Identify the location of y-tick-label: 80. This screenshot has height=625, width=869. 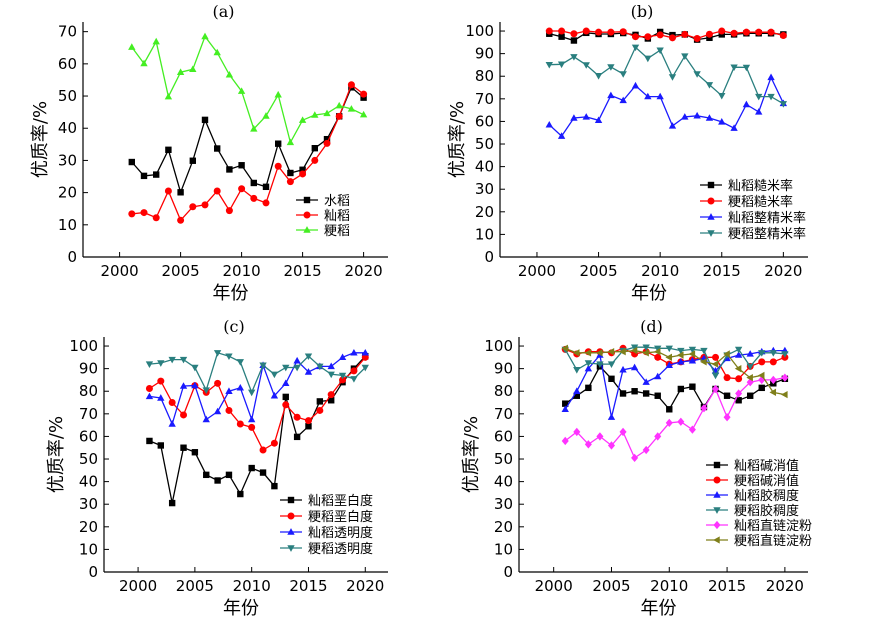
(484, 76).